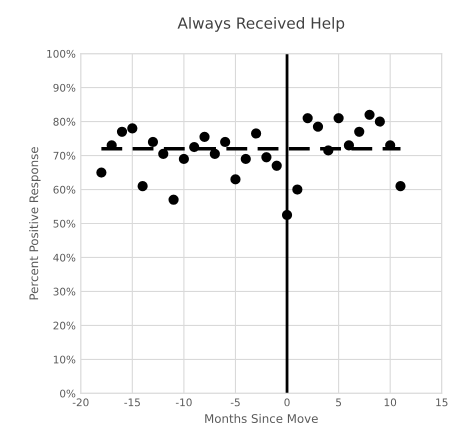 Image resolution: width=475 pixels, height=447 pixels. Describe the element at coordinates (235, 402) in the screenshot. I see `x-tick-label: -5` at that location.